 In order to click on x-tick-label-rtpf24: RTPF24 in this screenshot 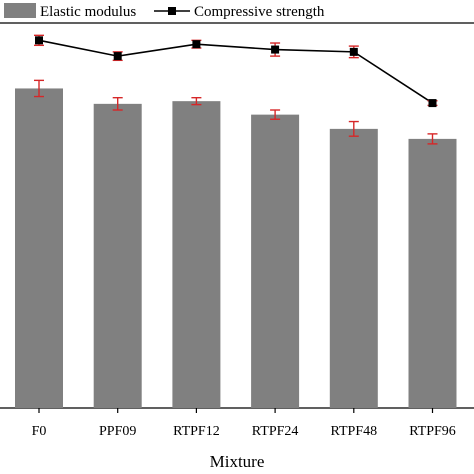, I will do `click(275, 431)`.